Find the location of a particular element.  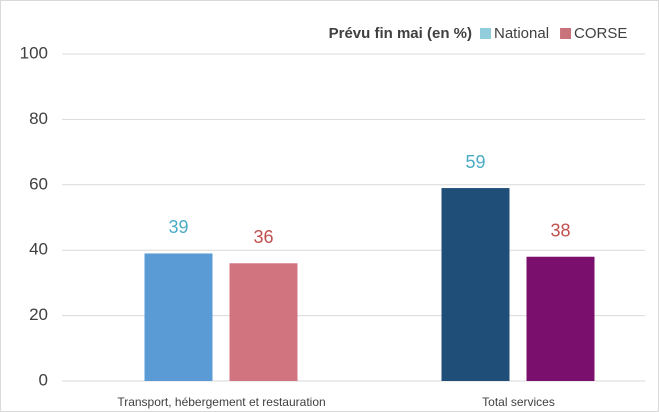

data-label: 39 is located at coordinates (178, 227).